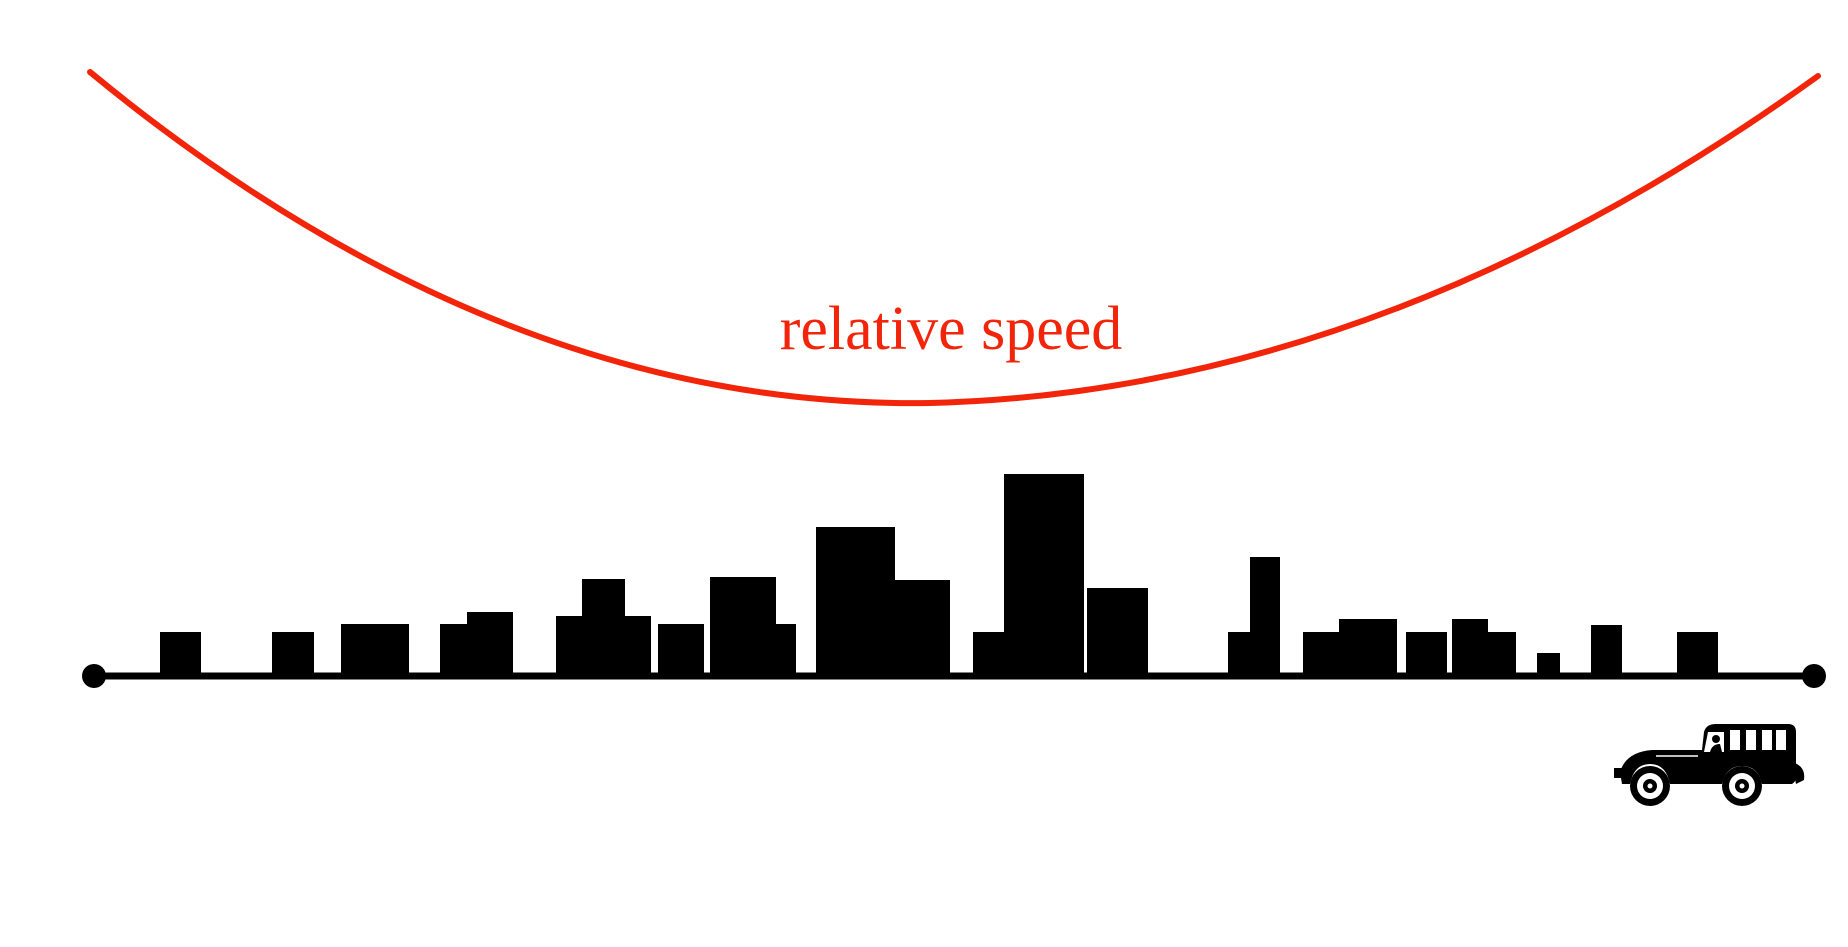 This screenshot has width=1848, height=947. I want to click on vintage-car-icon, so click(1709, 765).